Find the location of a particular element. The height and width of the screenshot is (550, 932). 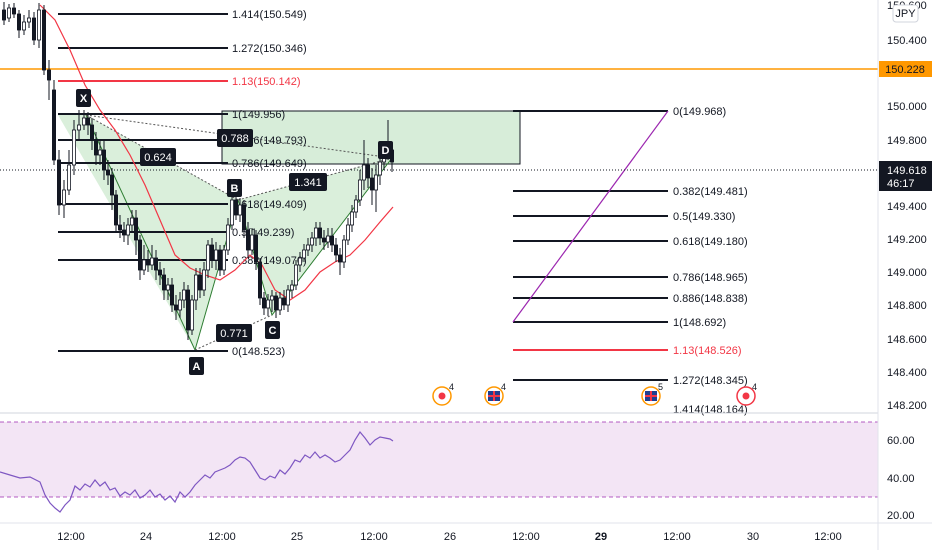

fib-label: 1.414(150.549) is located at coordinates (269, 15).